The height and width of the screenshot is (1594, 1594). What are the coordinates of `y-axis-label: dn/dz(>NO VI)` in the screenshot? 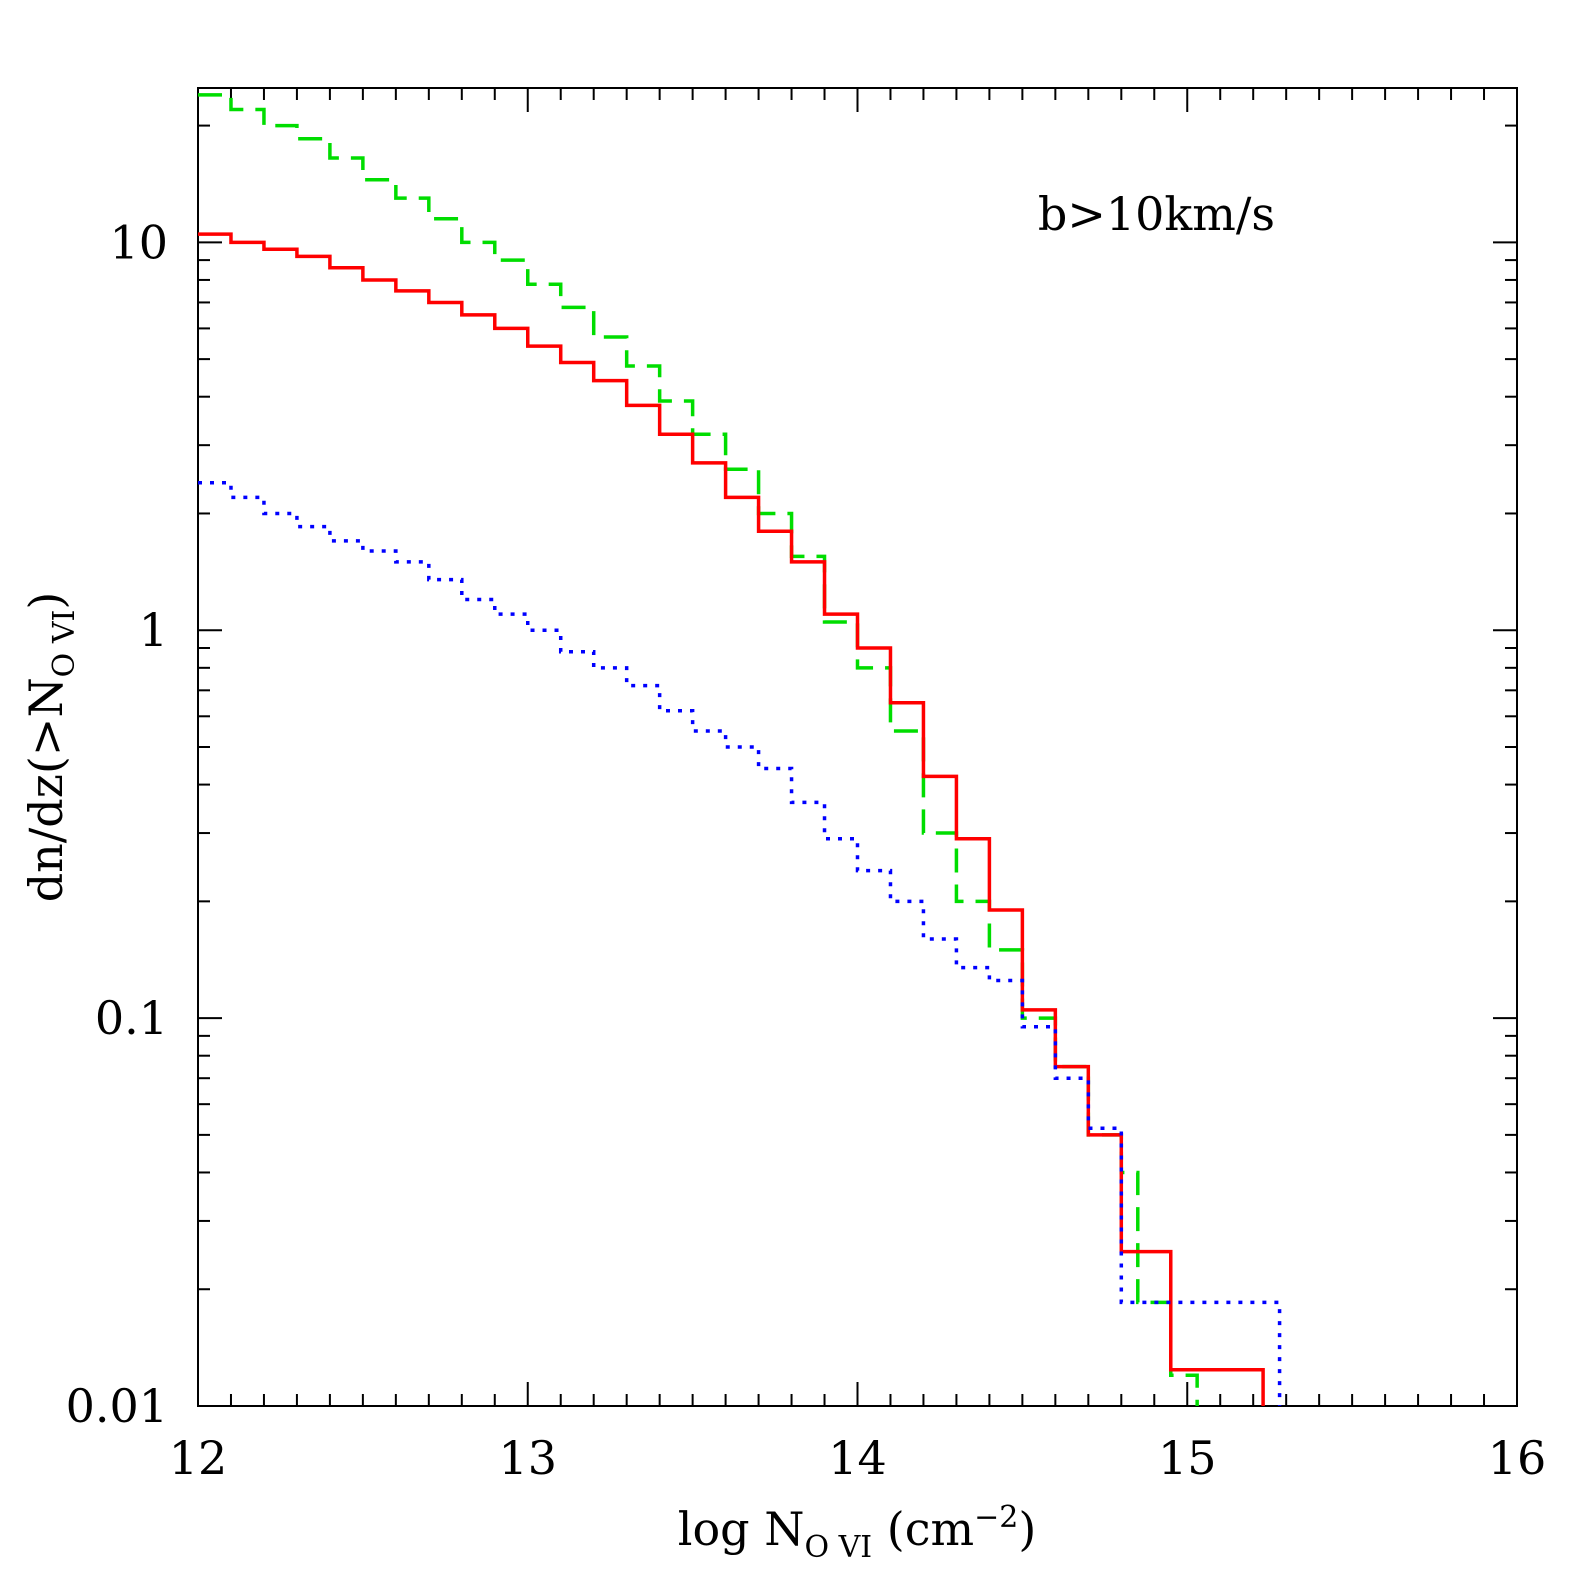 It's located at (50, 747).